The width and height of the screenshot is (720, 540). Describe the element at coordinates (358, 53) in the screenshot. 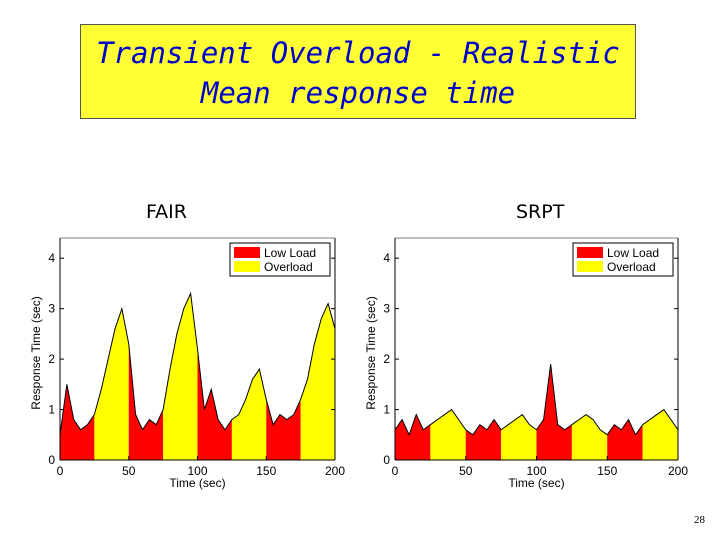

I see `slide-title-line1: Transient Overload - Realistic` at that location.